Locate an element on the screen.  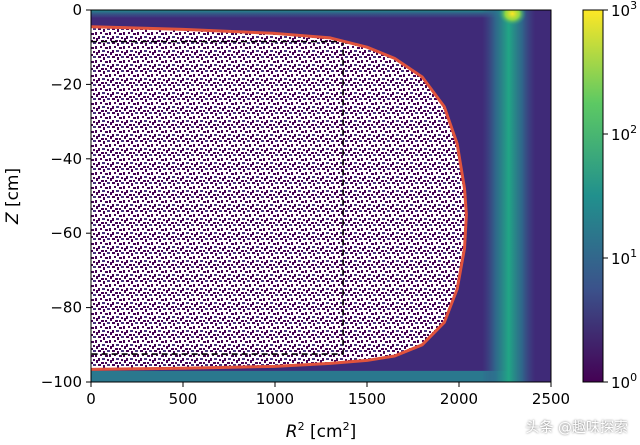
colorbar-tick-label: 10⁰ is located at coordinates (624, 381).